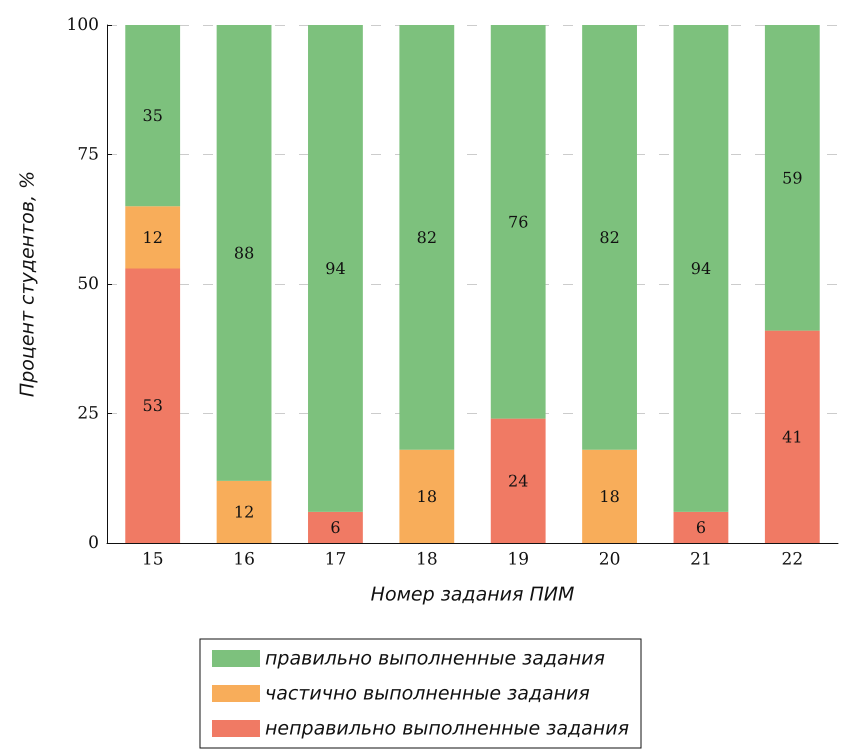 The image size is (841, 753). Describe the element at coordinates (88, 414) in the screenshot. I see `y-tick-label: 25` at that location.